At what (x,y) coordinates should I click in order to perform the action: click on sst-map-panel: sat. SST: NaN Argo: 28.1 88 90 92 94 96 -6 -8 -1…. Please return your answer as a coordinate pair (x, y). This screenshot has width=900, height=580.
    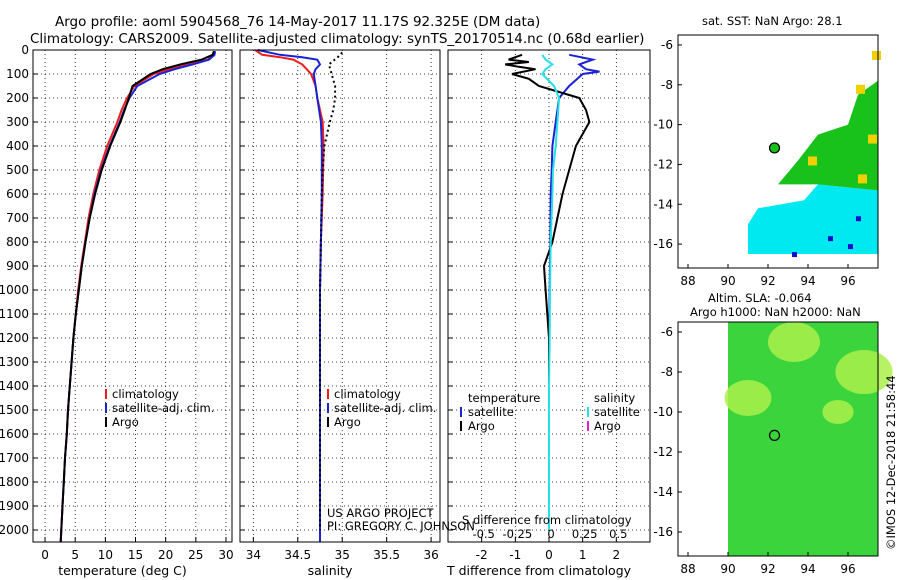
    Looking at the image, I should click on (767, 151).